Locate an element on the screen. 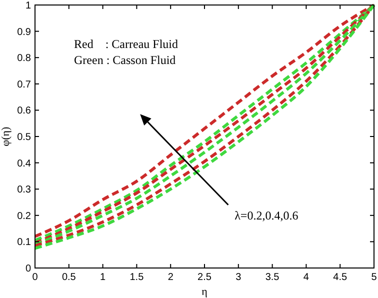  x-tick-label: 1.5 is located at coordinates (137, 277).